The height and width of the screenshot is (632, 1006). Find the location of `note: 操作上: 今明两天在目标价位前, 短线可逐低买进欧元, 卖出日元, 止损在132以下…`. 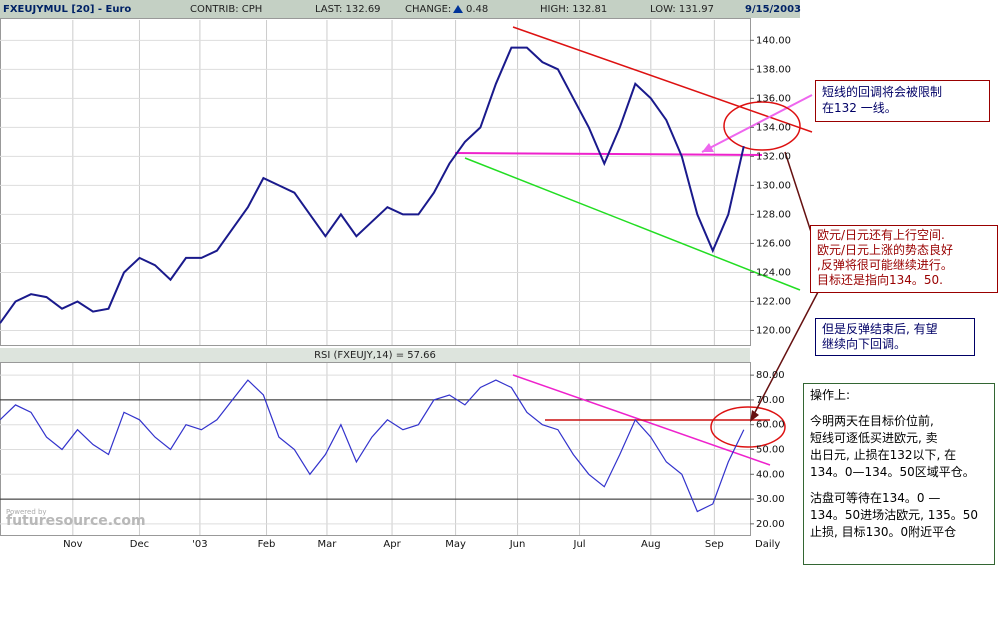

note: 操作上: 今明两天在目标价位前, 短线可逐低买进欧元, 卖出日元, 止损在132以下… is located at coordinates (899, 474).